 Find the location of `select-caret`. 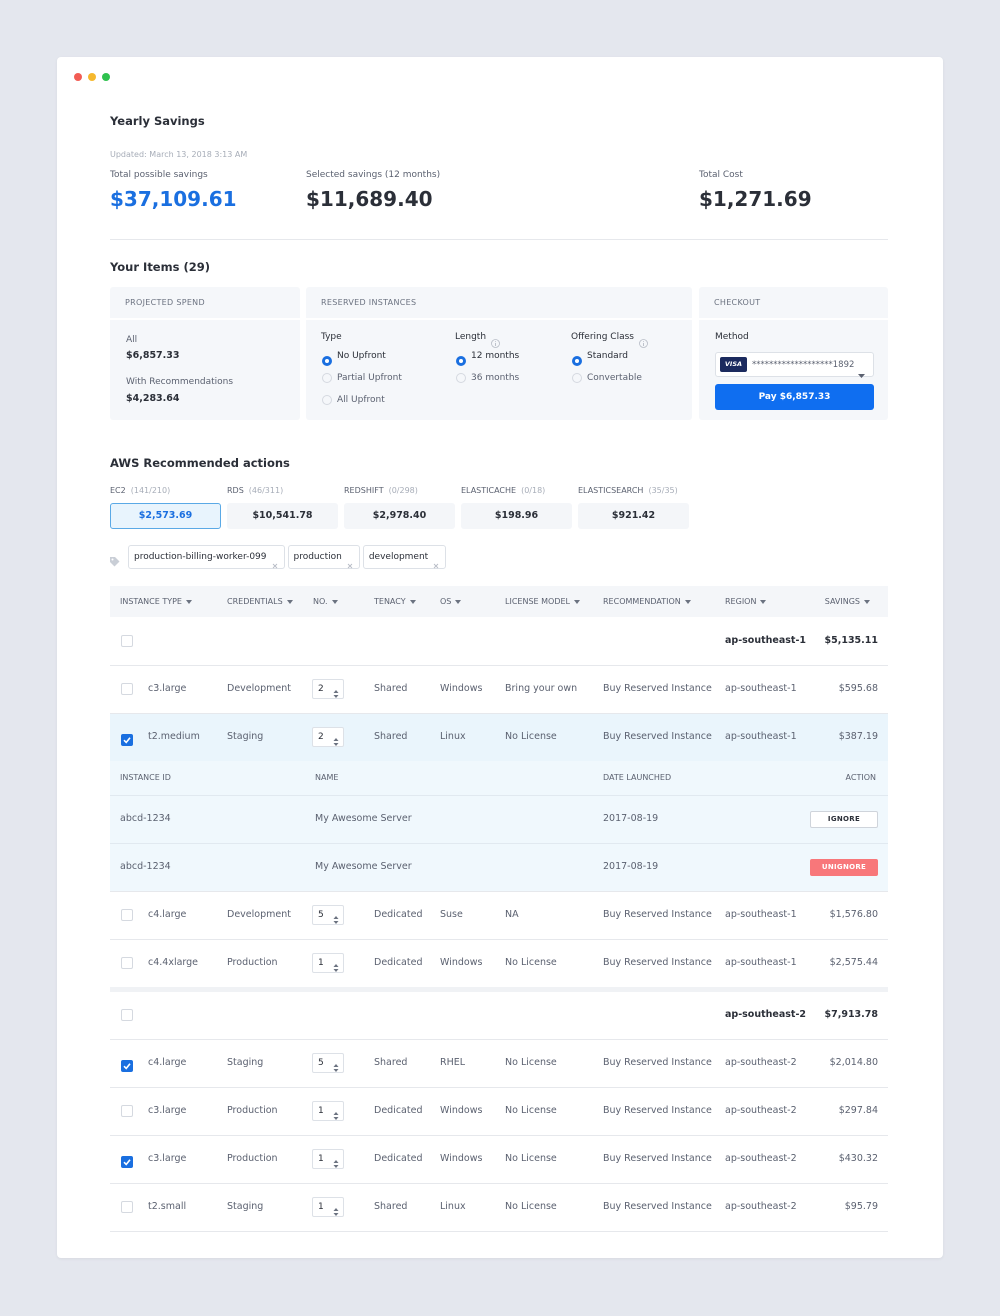

select-caret is located at coordinates (861, 370).